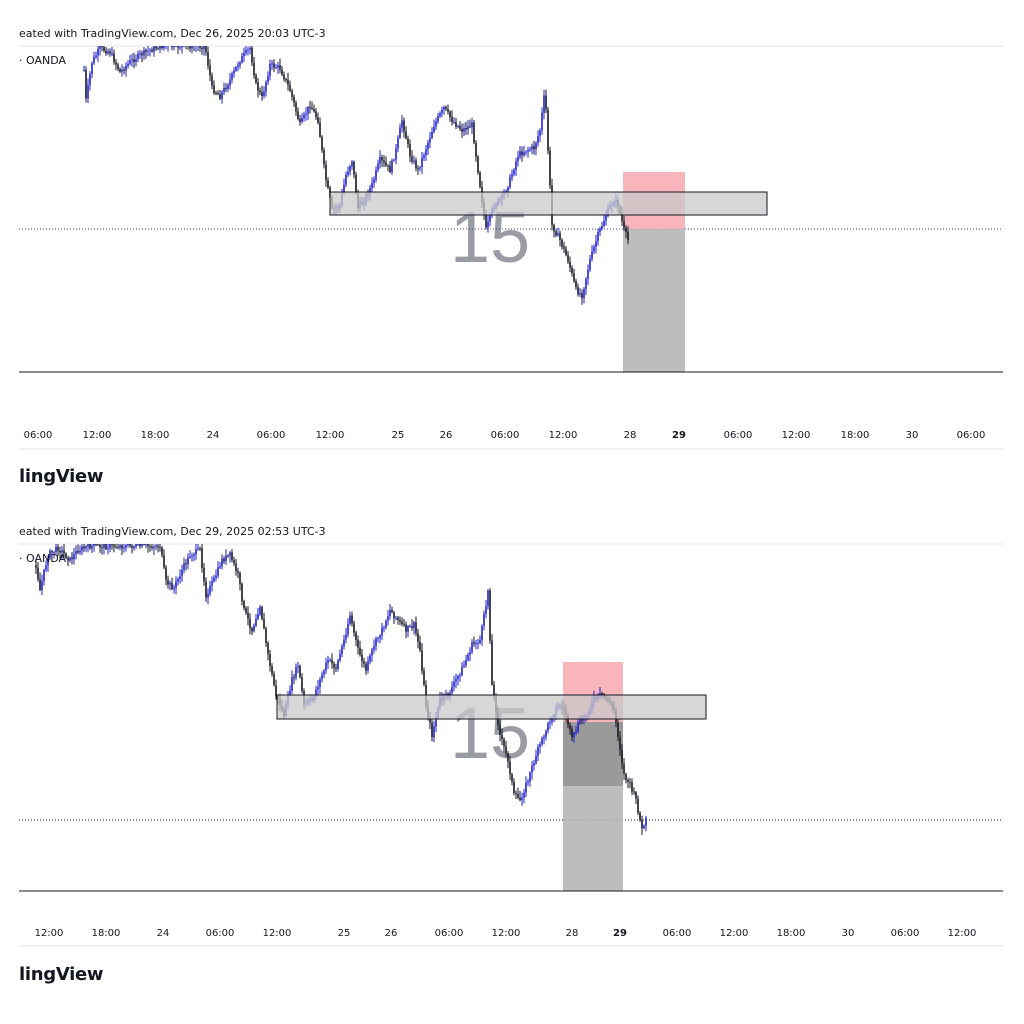 This screenshot has width=1024, height=1024. I want to click on x-tick-label: 18:00, so click(791, 933).